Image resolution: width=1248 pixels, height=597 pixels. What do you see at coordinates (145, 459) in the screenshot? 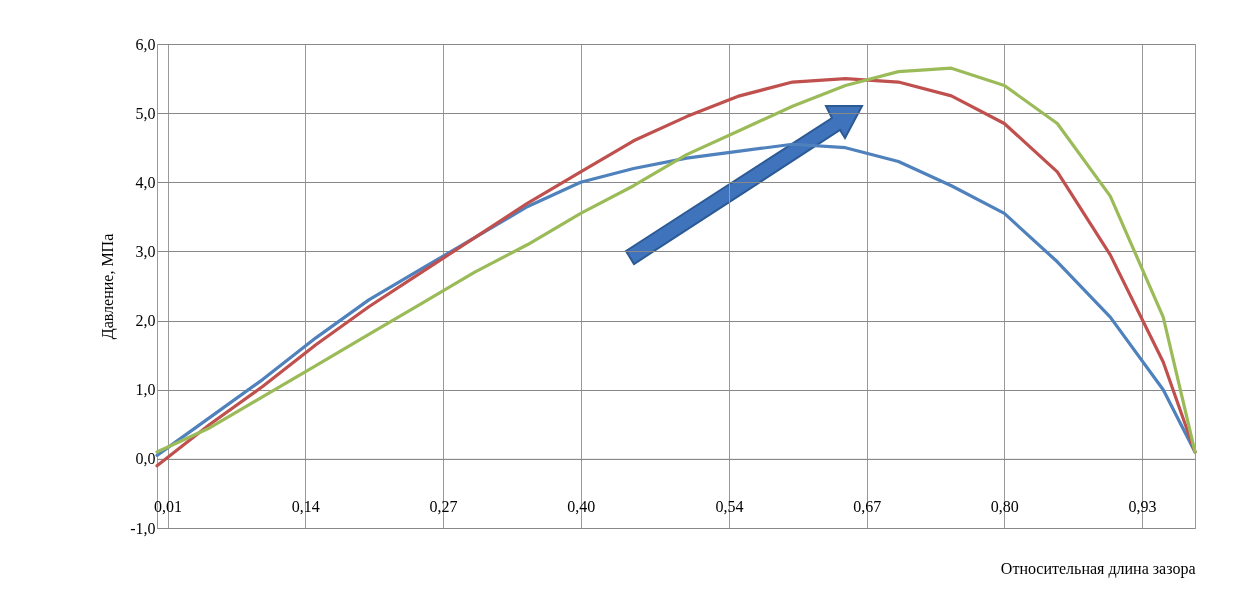
I see `y-tick-label: 0,0` at bounding box center [145, 459].